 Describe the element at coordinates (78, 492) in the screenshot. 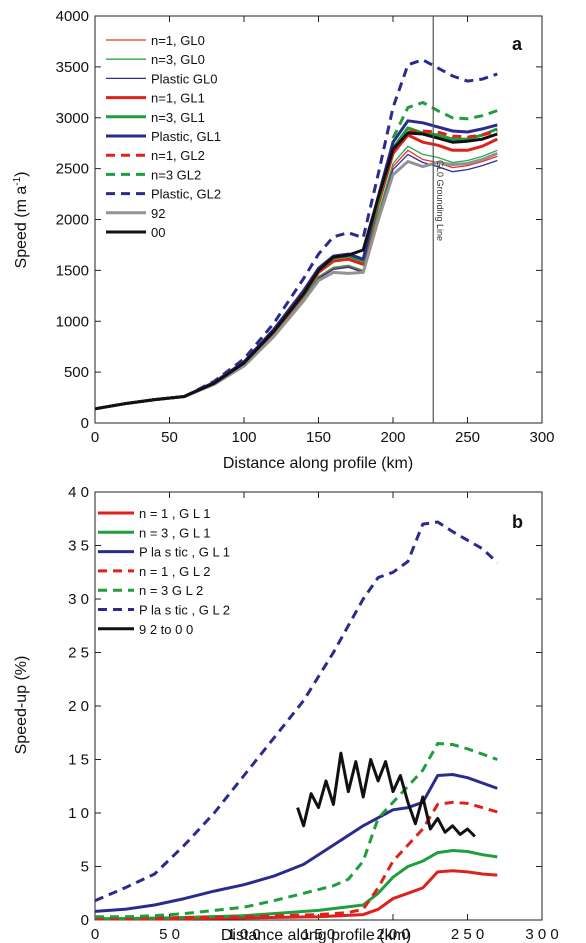

I see `y-tick-label: 4 0` at that location.